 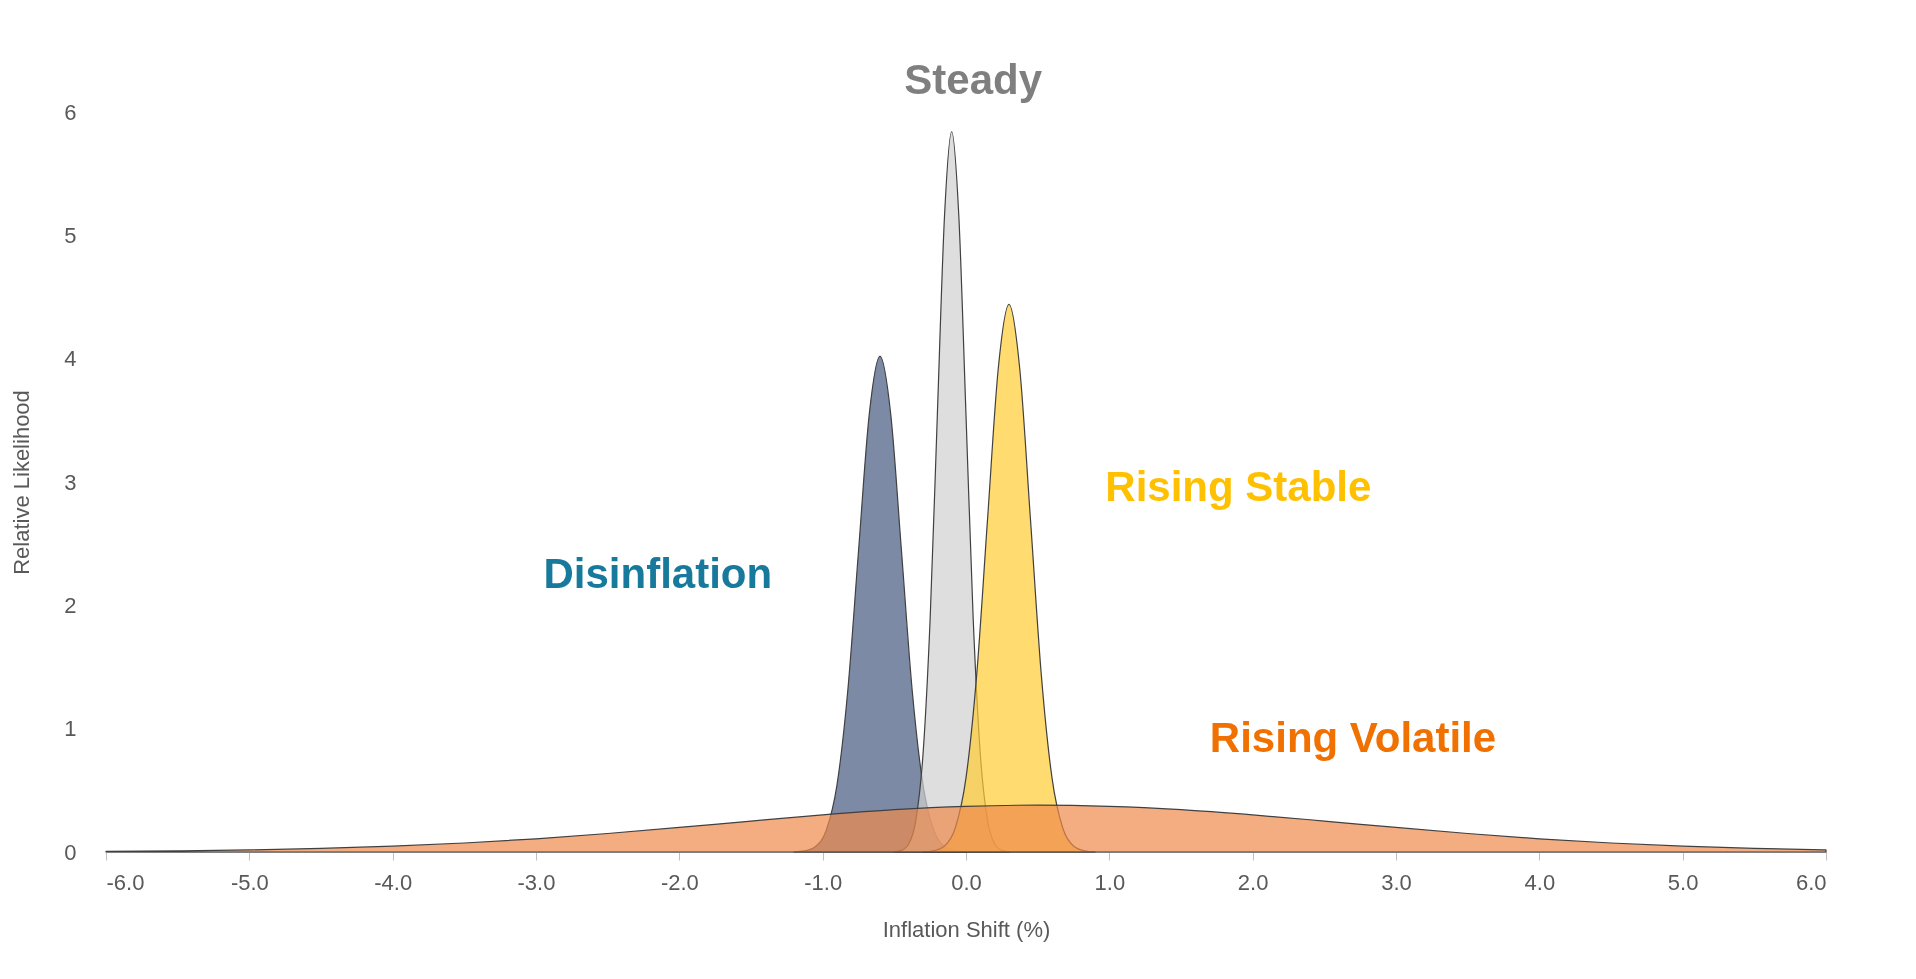 I want to click on x-tick-label: 5.0, so click(x=1683, y=882).